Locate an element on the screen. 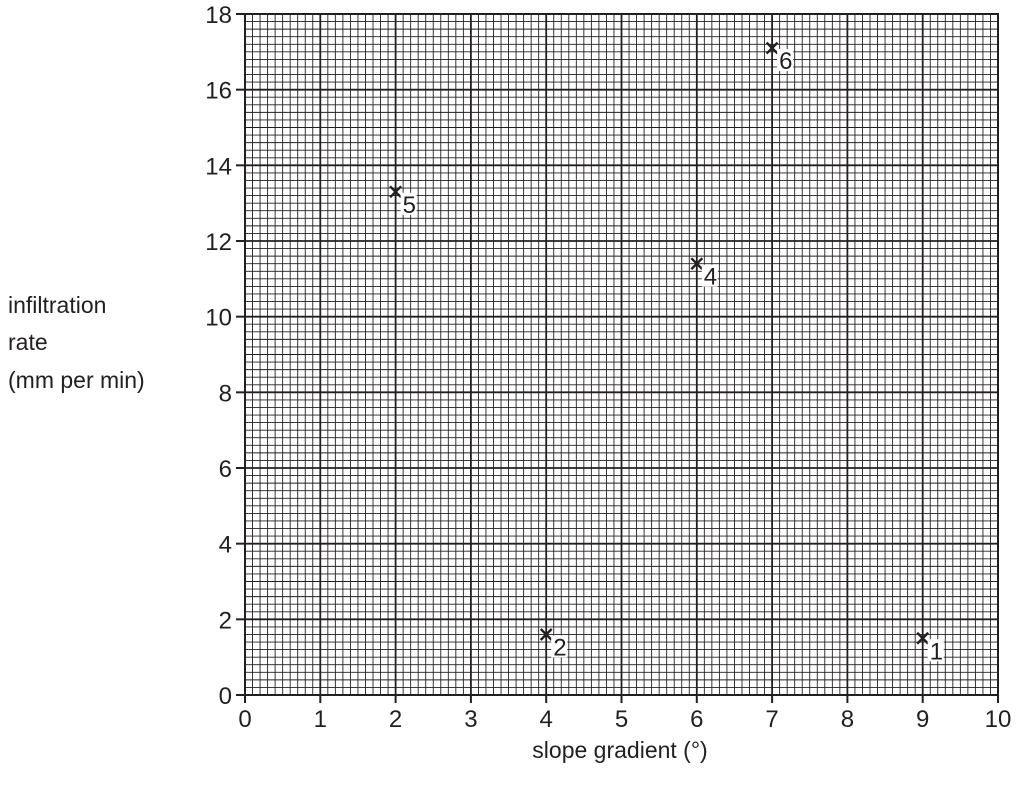  x-tick-label: 0 is located at coordinates (244, 719).